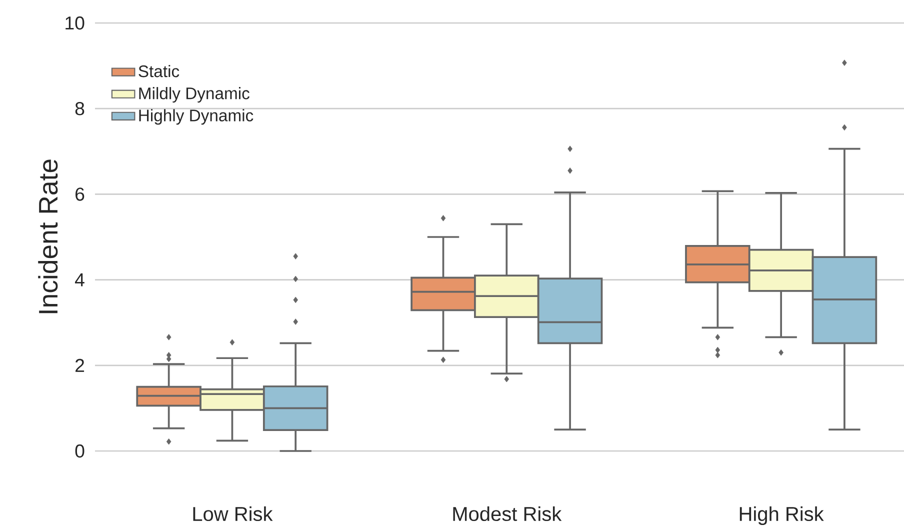 Image resolution: width=904 pixels, height=529 pixels. I want to click on y-axis-title: Incident Rate, so click(48, 237).